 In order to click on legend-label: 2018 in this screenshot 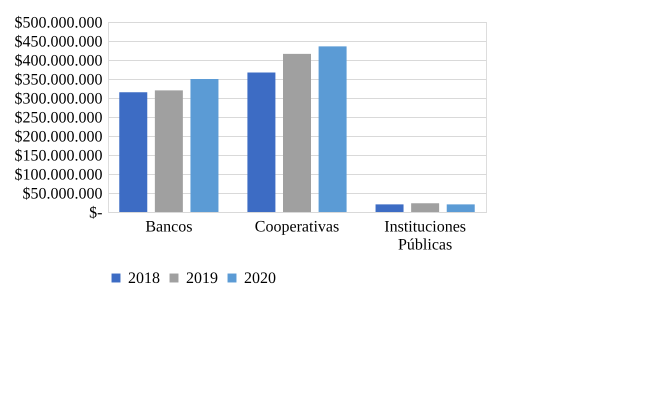, I will do `click(144, 278)`.